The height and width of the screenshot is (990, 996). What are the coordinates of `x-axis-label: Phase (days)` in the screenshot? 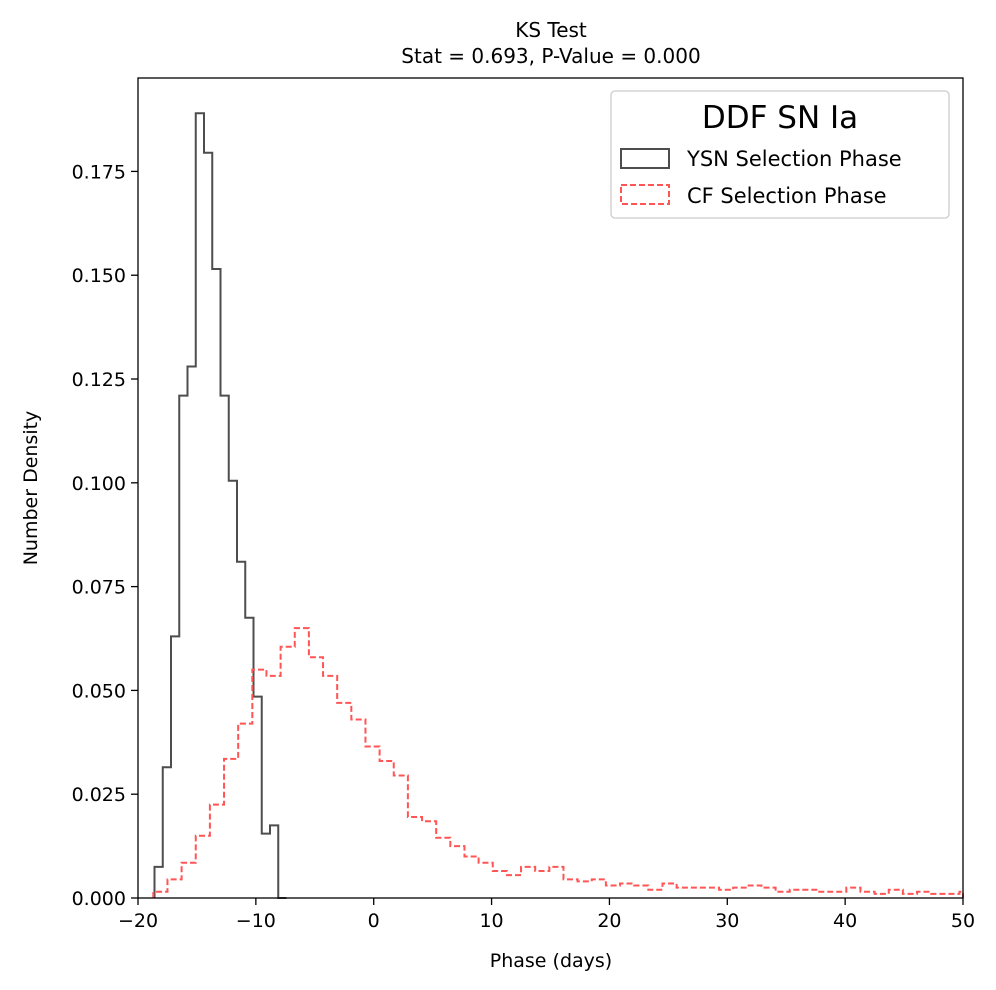 It's located at (551, 961).